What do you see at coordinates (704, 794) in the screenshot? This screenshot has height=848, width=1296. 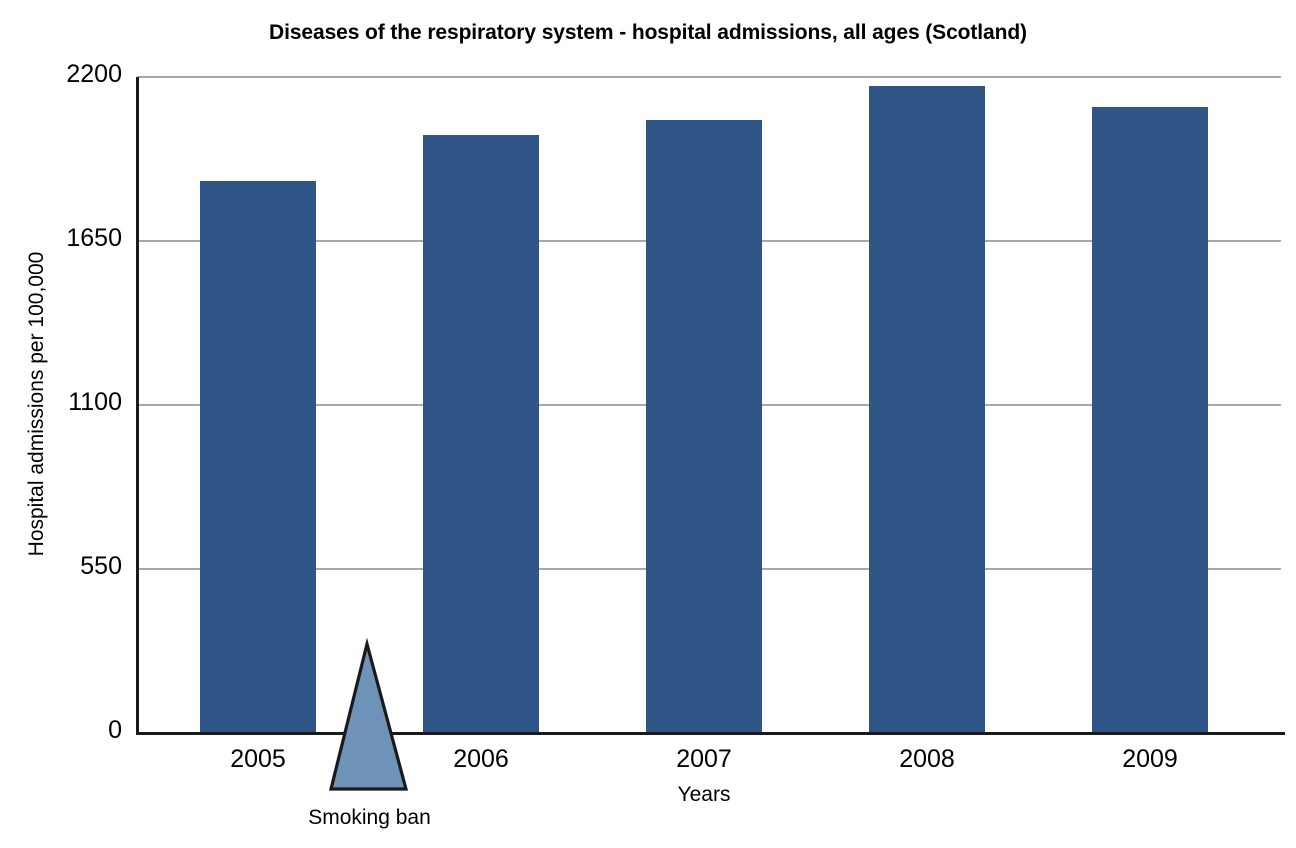 I see `x-axis-title: Years` at bounding box center [704, 794].